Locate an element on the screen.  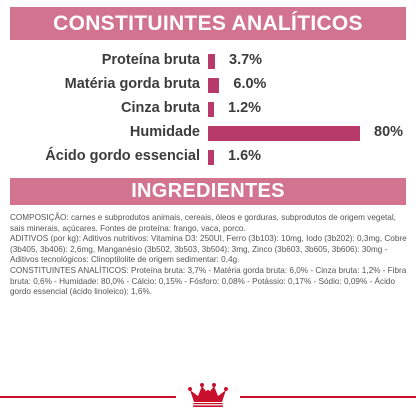
ingredients-title: INGREDIENTES is located at coordinates (208, 191).